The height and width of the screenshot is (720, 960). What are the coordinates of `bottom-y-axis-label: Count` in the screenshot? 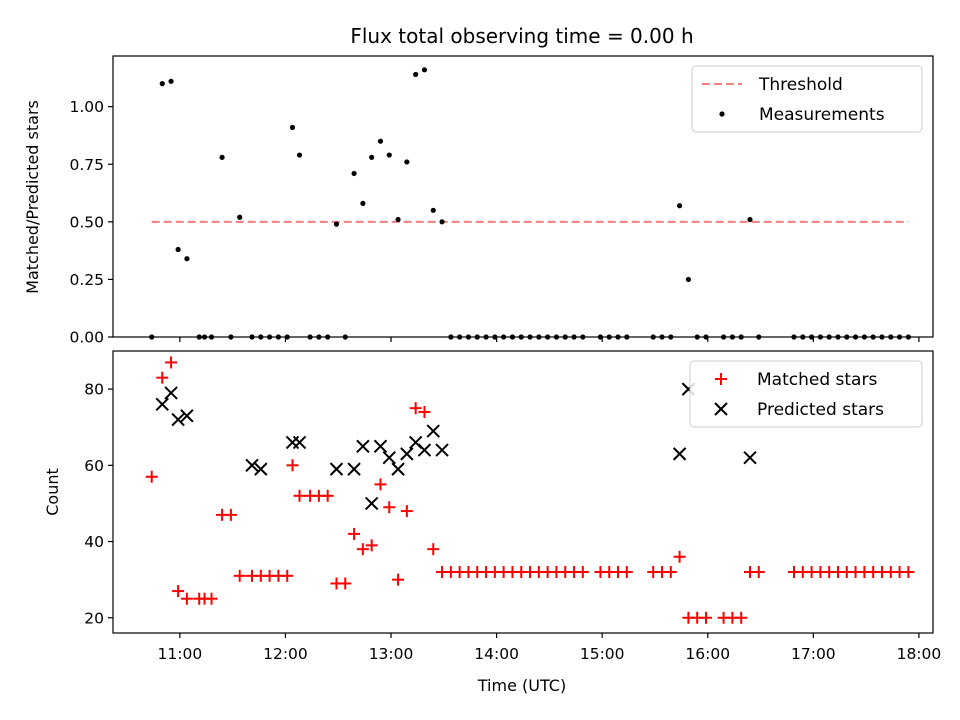 It's located at (52, 492).